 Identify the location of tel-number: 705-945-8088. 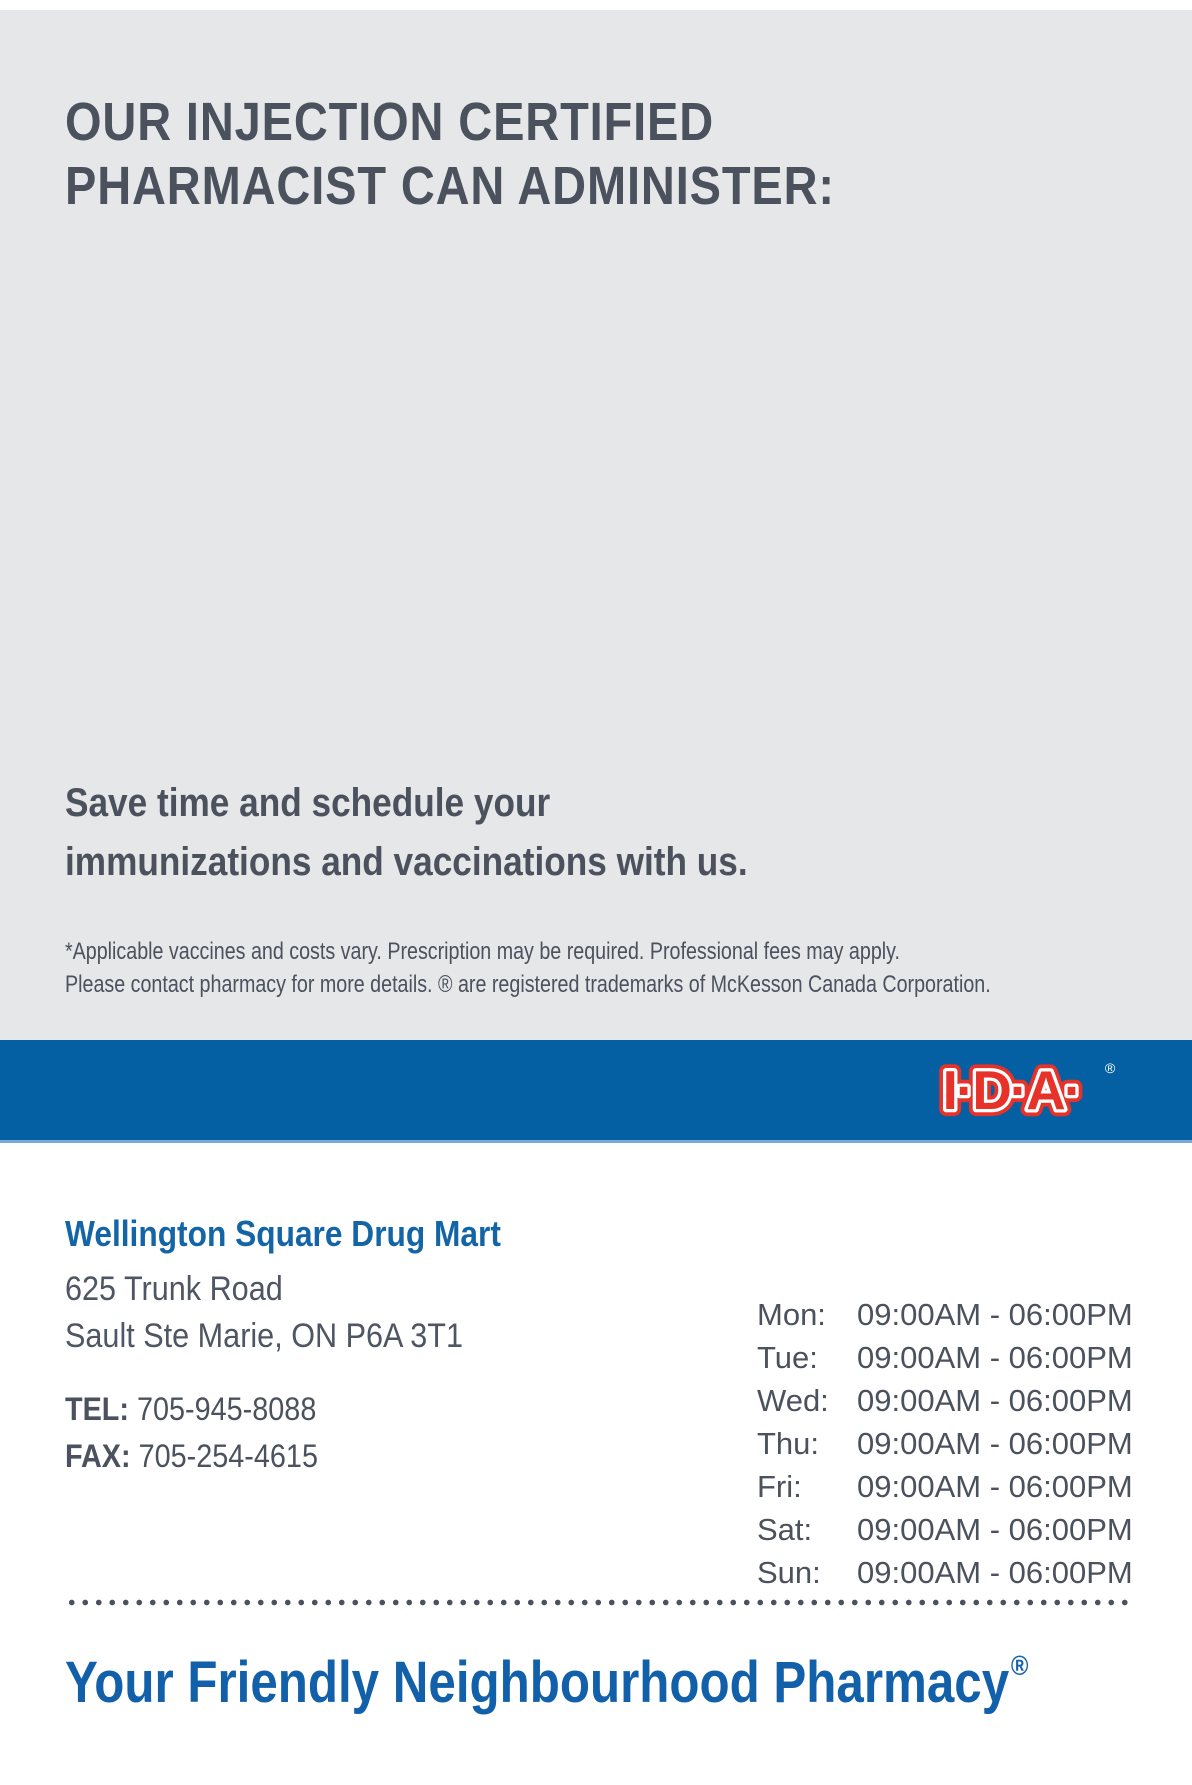
(226, 1409).